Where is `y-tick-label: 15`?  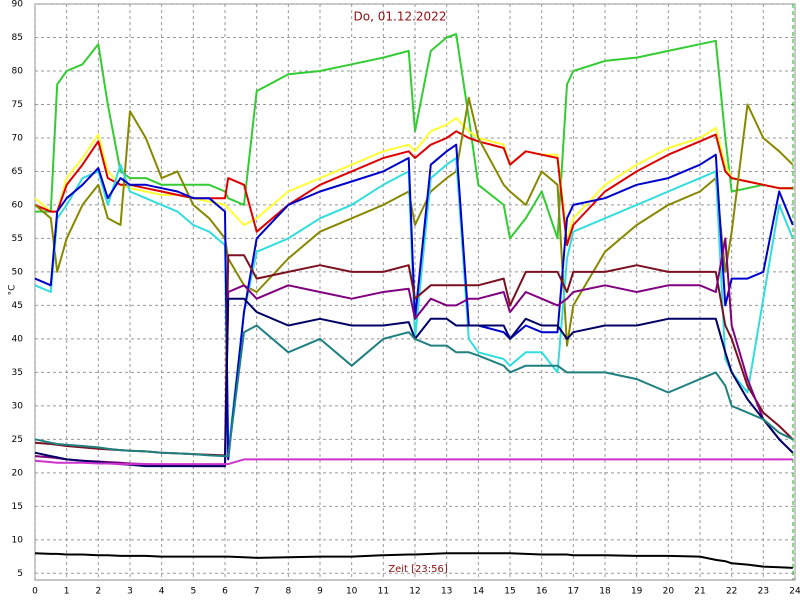 y-tick-label: 15 is located at coordinates (17, 507).